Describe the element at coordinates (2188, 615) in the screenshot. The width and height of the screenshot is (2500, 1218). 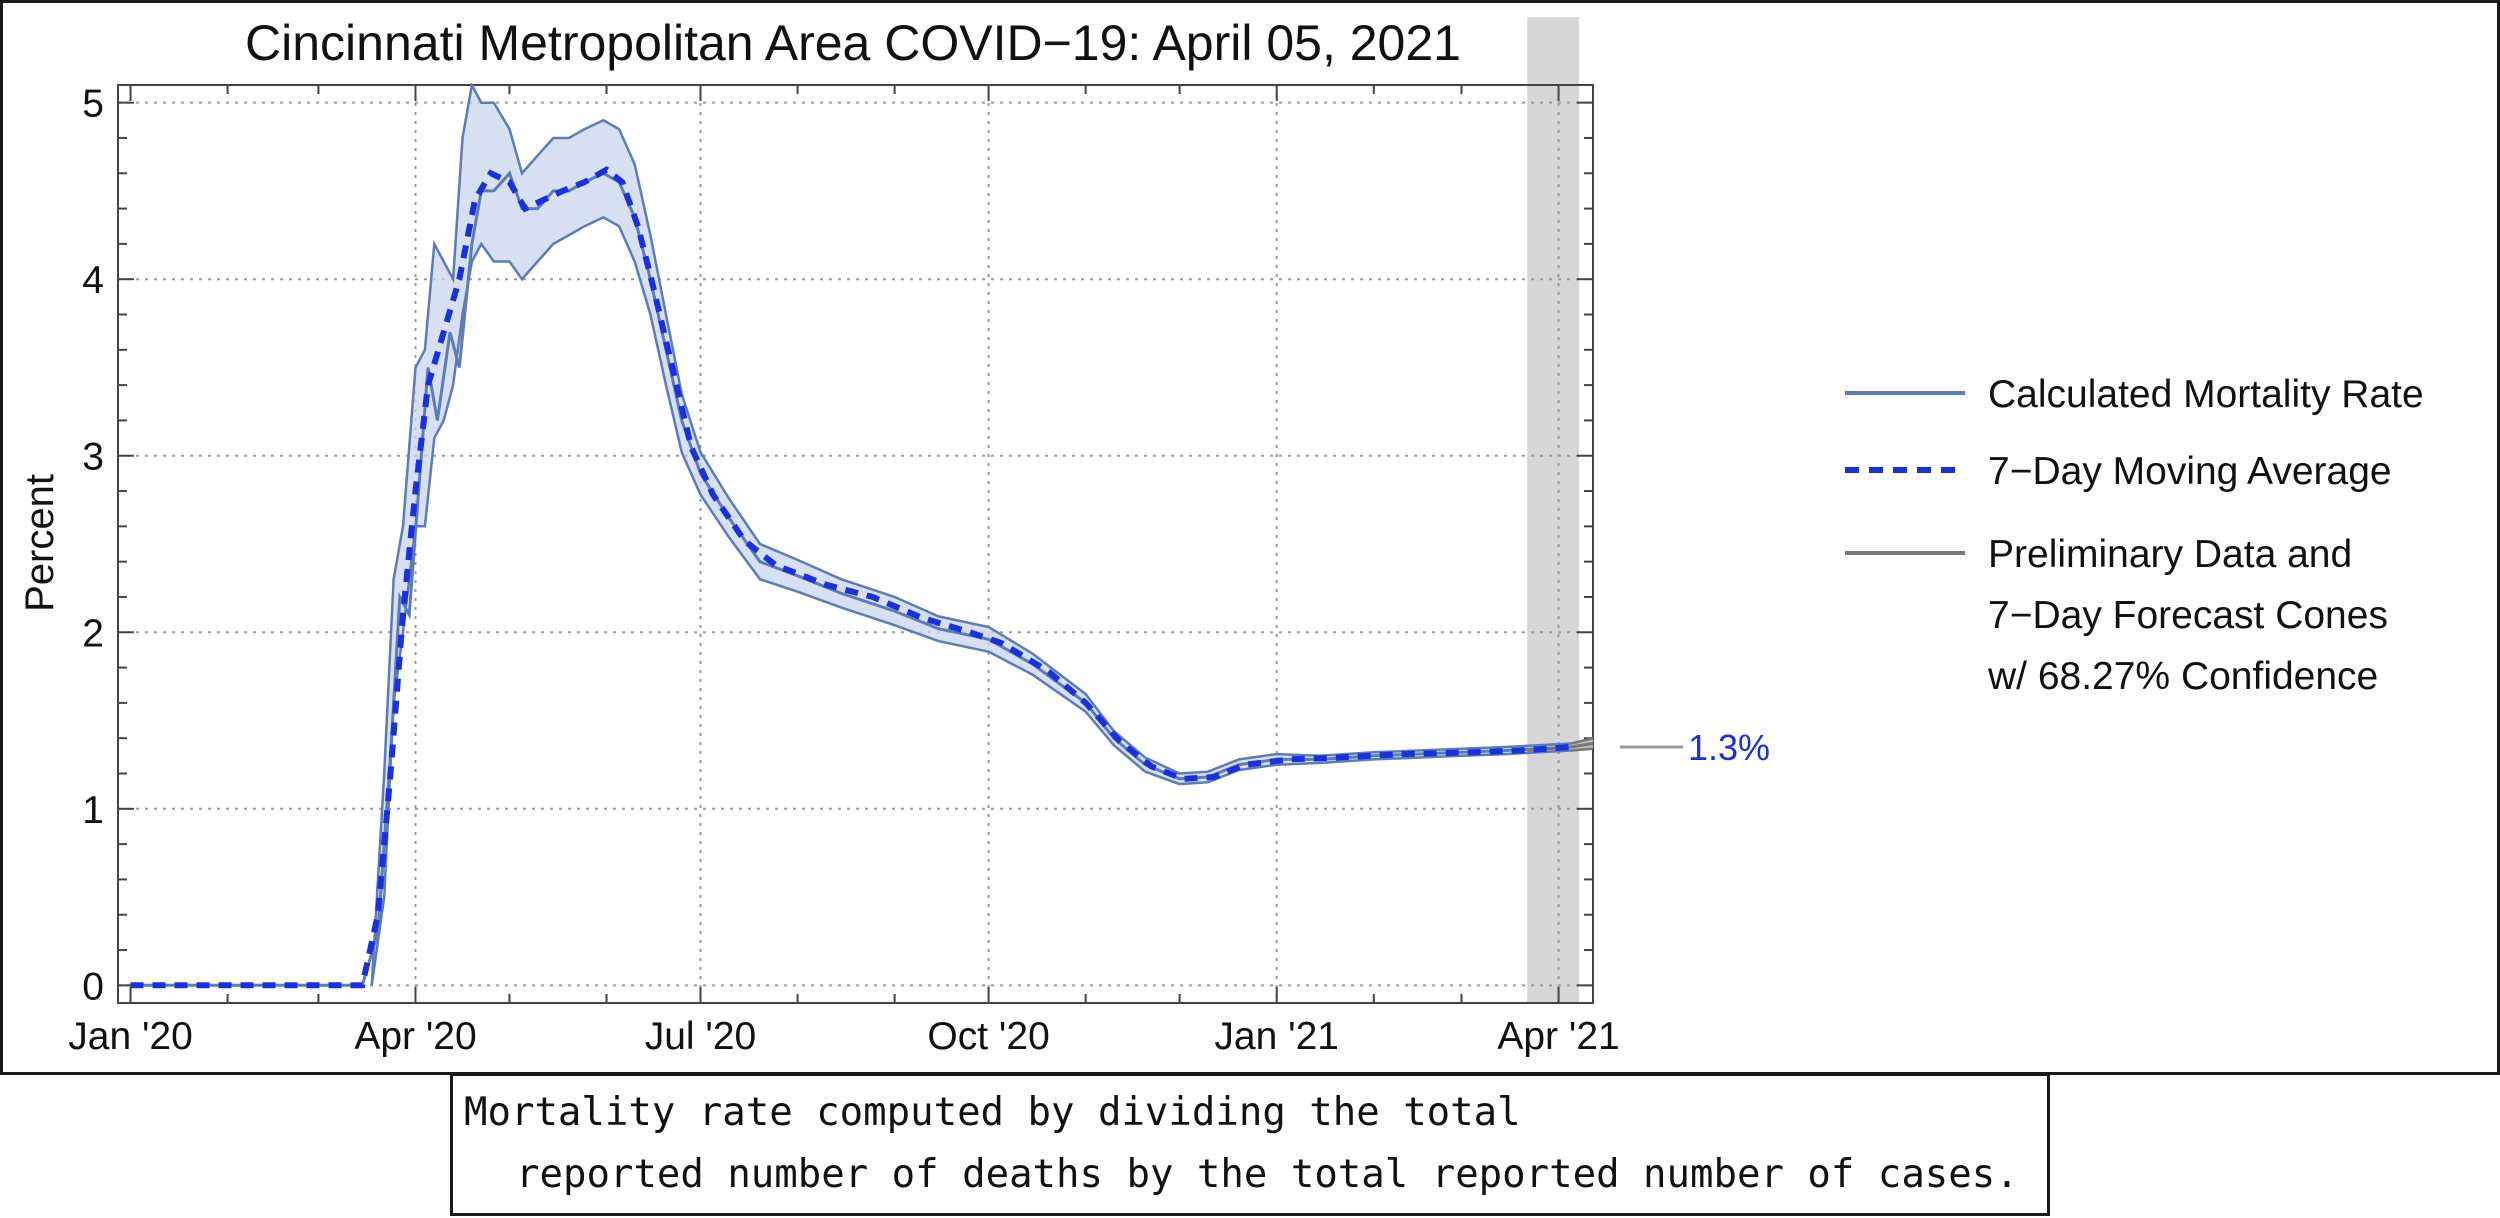
I see `legend-label: 7−Day Forecast Cones` at that location.